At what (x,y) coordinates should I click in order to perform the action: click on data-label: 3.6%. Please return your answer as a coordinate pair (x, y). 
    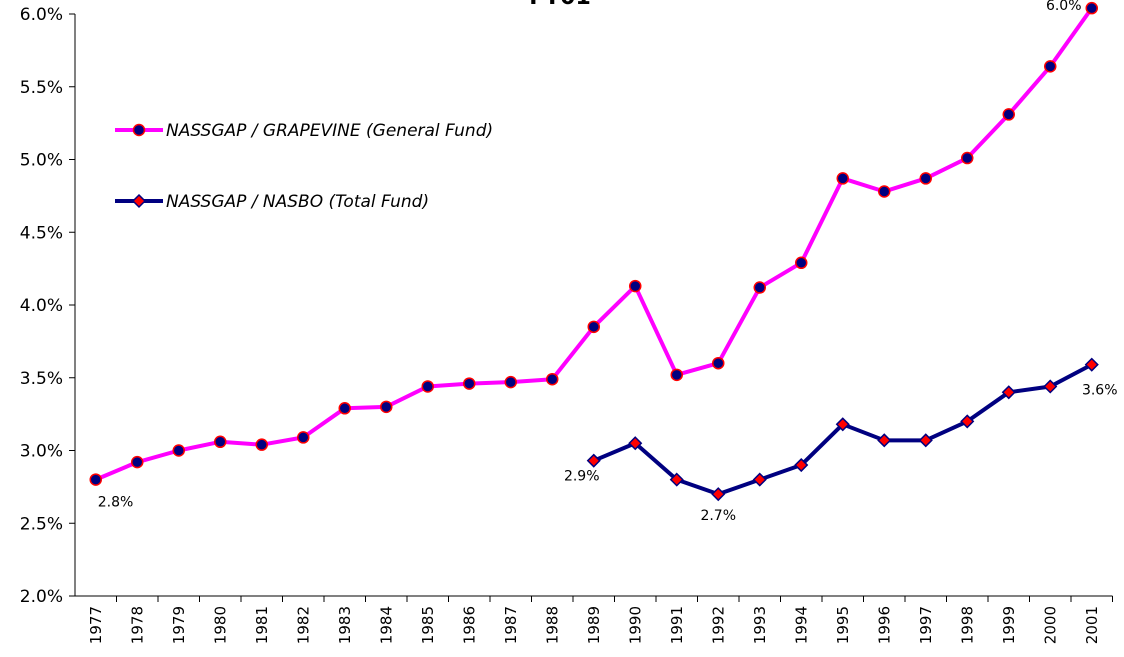
    Looking at the image, I should click on (1100, 391).